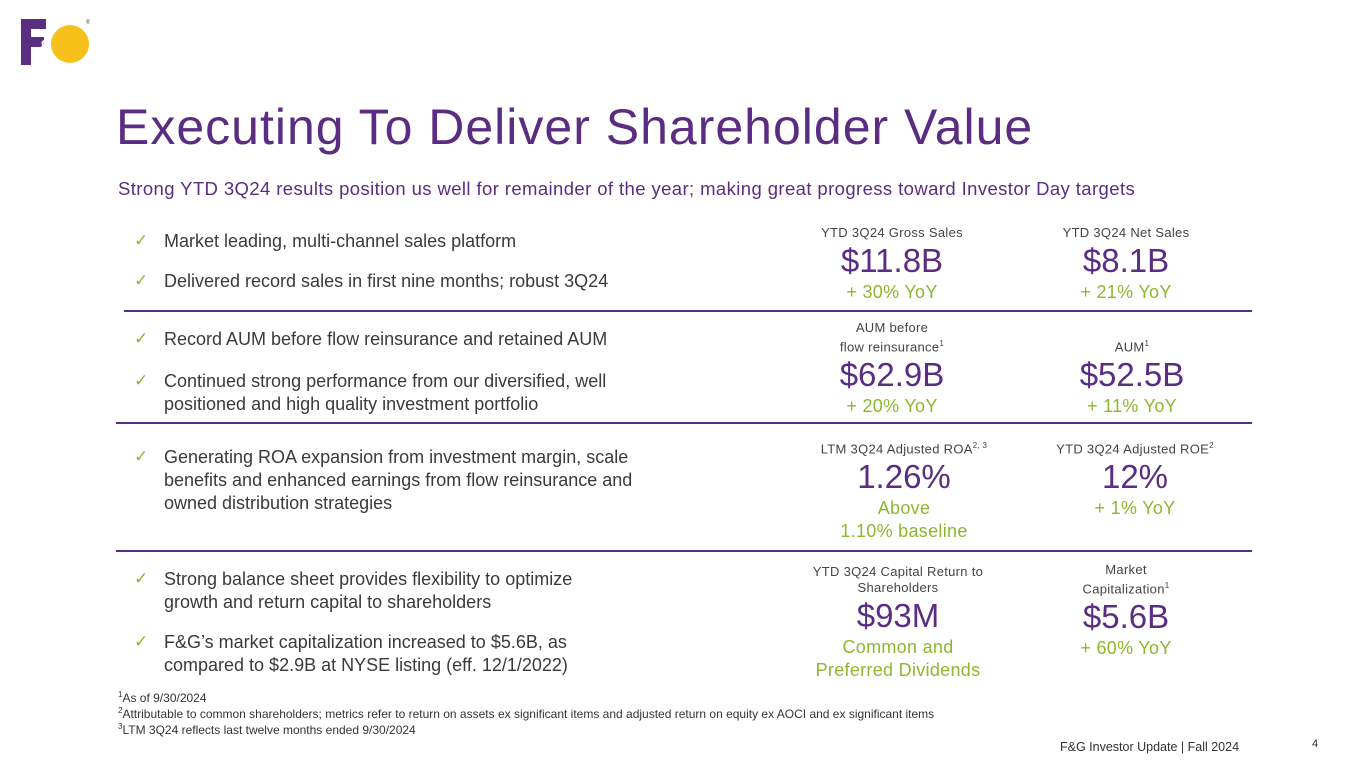 Image resolution: width=1365 pixels, height=768 pixels. What do you see at coordinates (904, 520) in the screenshot?
I see `metric-change: Above 1.10% baseline` at bounding box center [904, 520].